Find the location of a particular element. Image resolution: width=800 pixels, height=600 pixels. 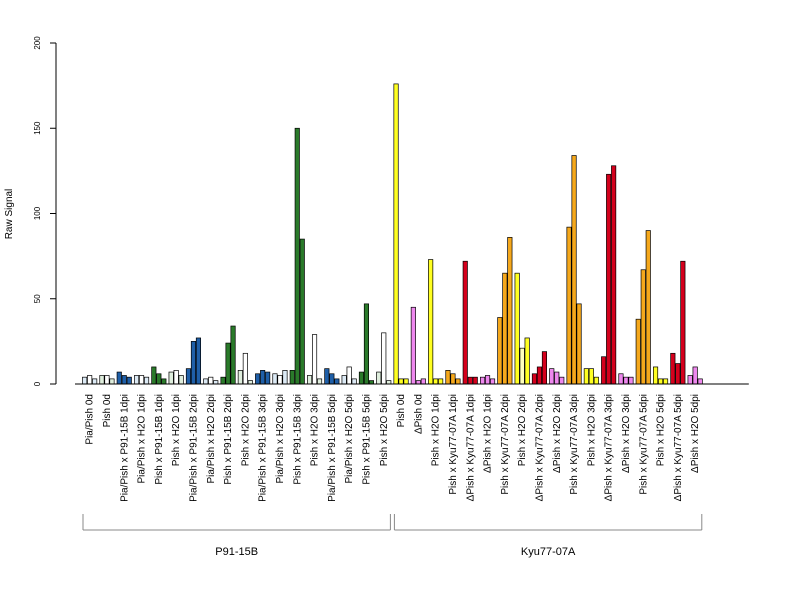

category-label: Pish x P91-15B 1dpi is located at coordinates (159, 439).